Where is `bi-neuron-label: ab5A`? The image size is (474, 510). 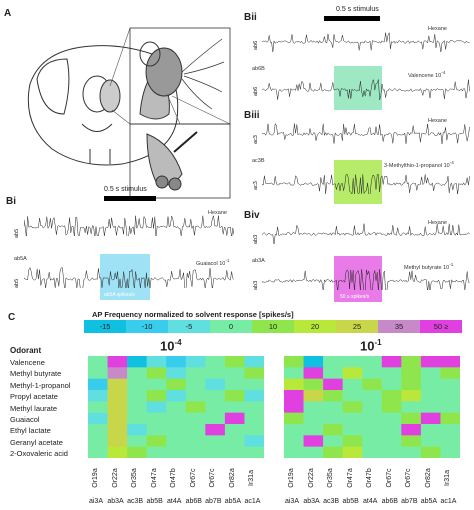 bi-neuron-label: ab5A is located at coordinates (20, 259).